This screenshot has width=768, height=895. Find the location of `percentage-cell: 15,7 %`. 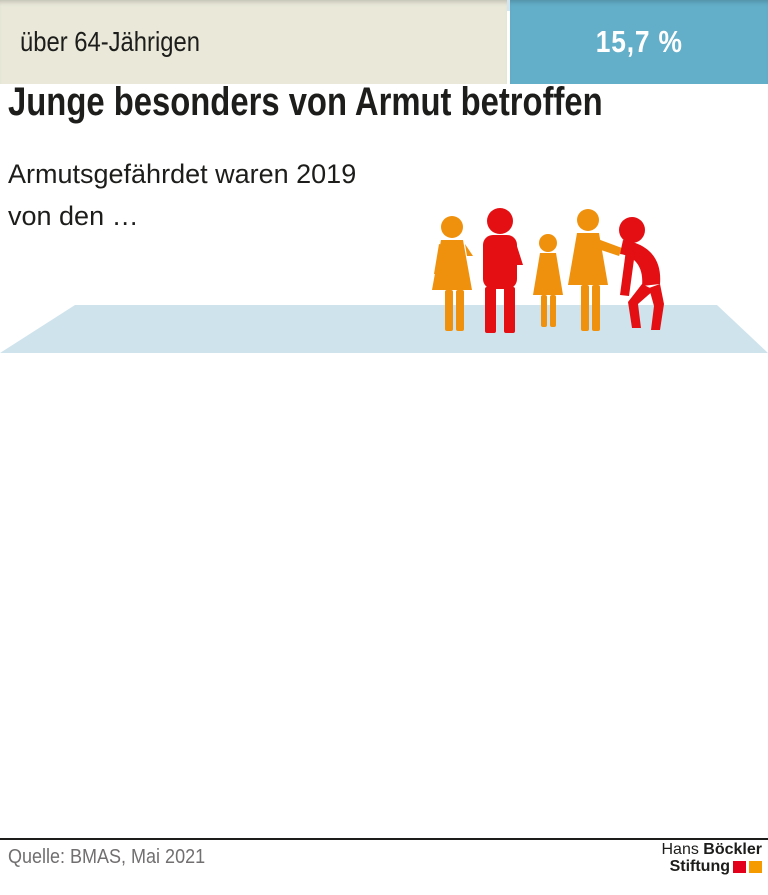

percentage-cell: 15,7 % is located at coordinates (639, 42).